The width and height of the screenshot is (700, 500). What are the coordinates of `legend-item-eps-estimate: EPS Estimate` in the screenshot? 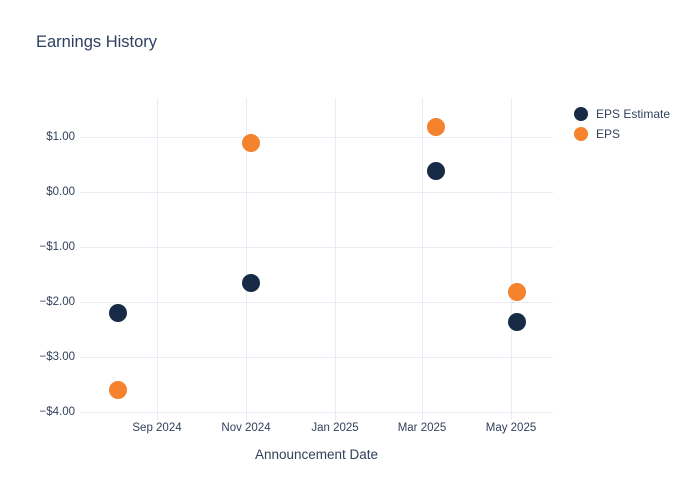 It's located at (622, 114).